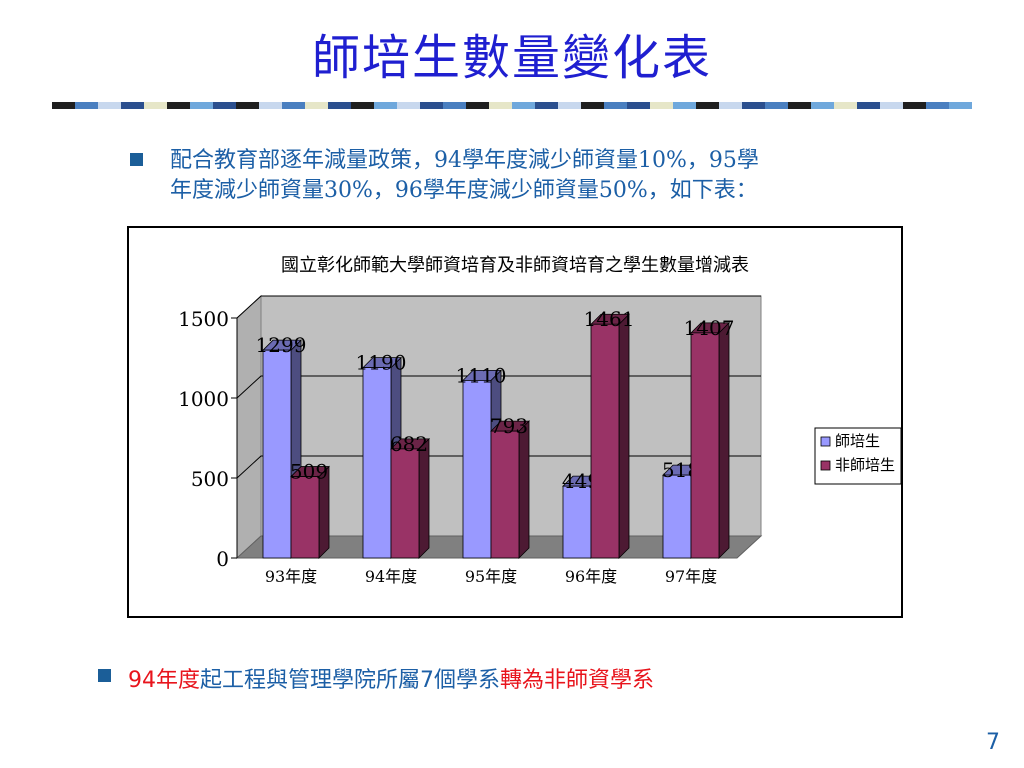 This screenshot has height=768, width=1024. I want to click on bottom-note-part: 年度, so click(178, 680).